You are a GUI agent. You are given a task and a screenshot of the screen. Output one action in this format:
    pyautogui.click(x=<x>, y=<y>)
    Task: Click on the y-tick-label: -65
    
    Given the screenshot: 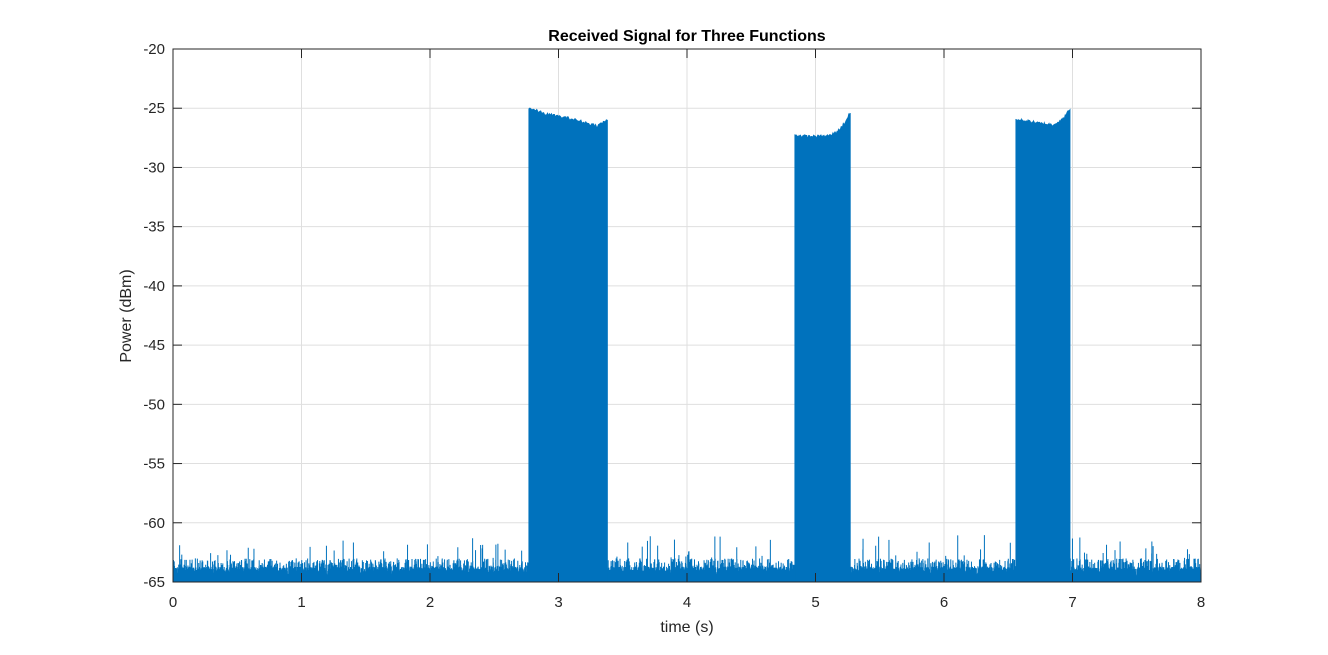 What is the action you would take?
    pyautogui.click(x=154, y=582)
    